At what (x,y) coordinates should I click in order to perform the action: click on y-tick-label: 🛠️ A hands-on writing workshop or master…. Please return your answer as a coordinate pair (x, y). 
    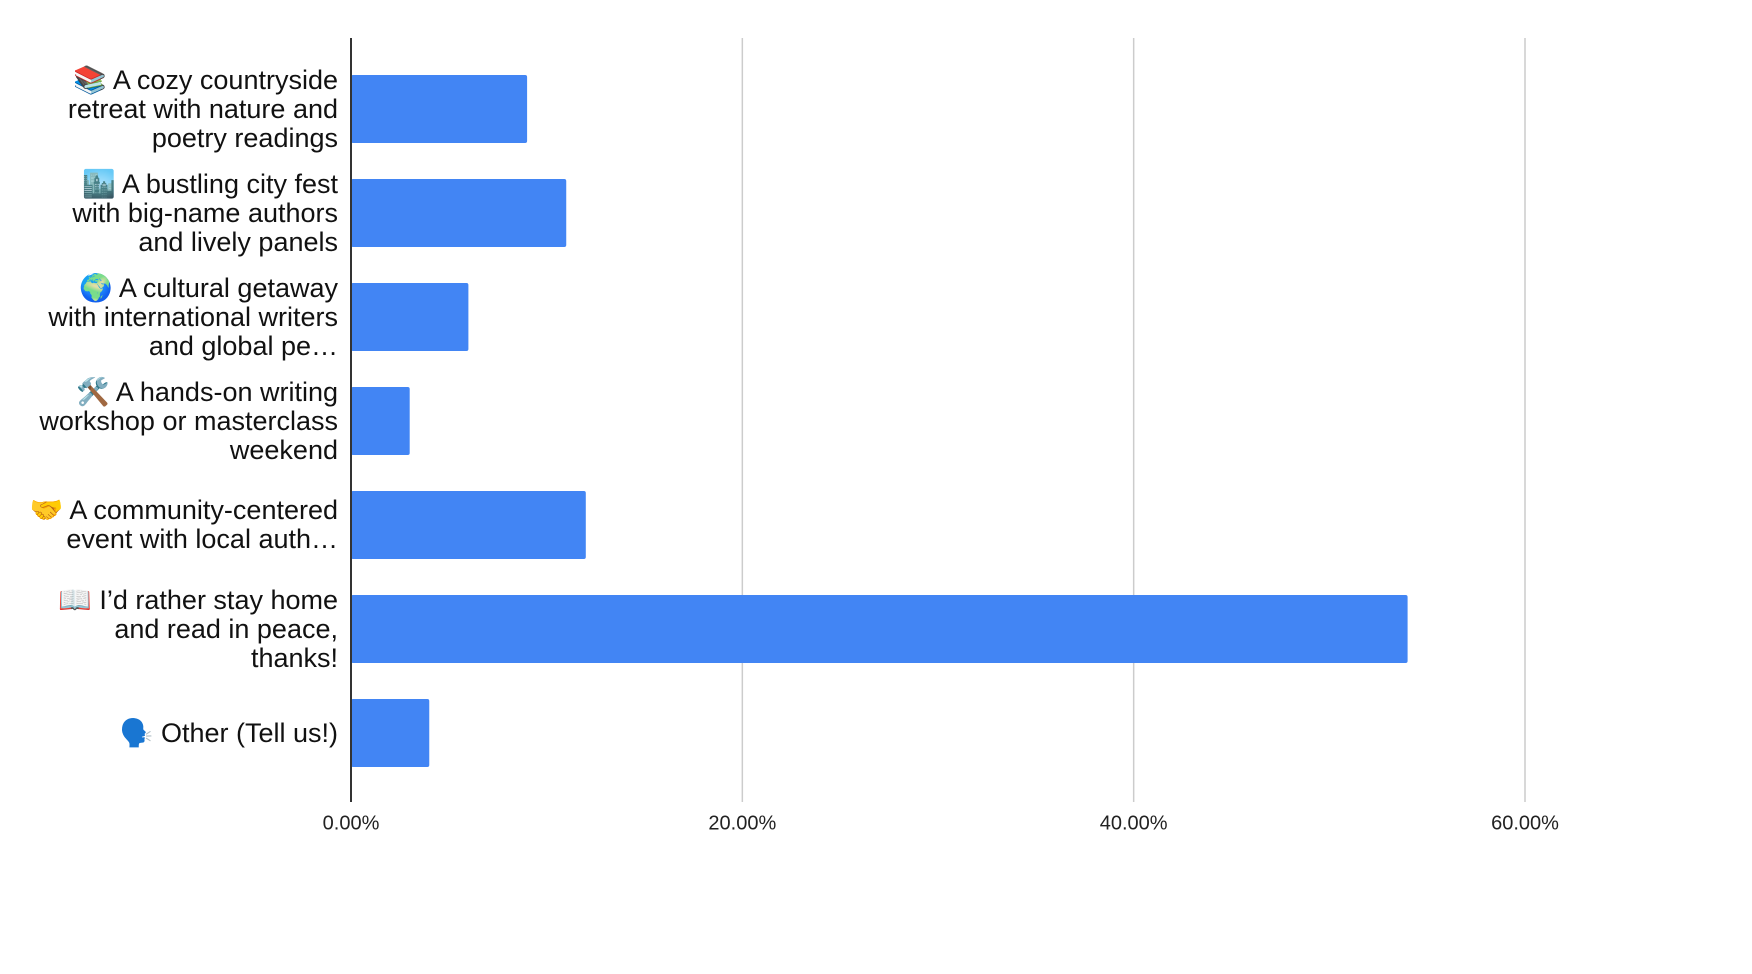
    Looking at the image, I should click on (188, 420).